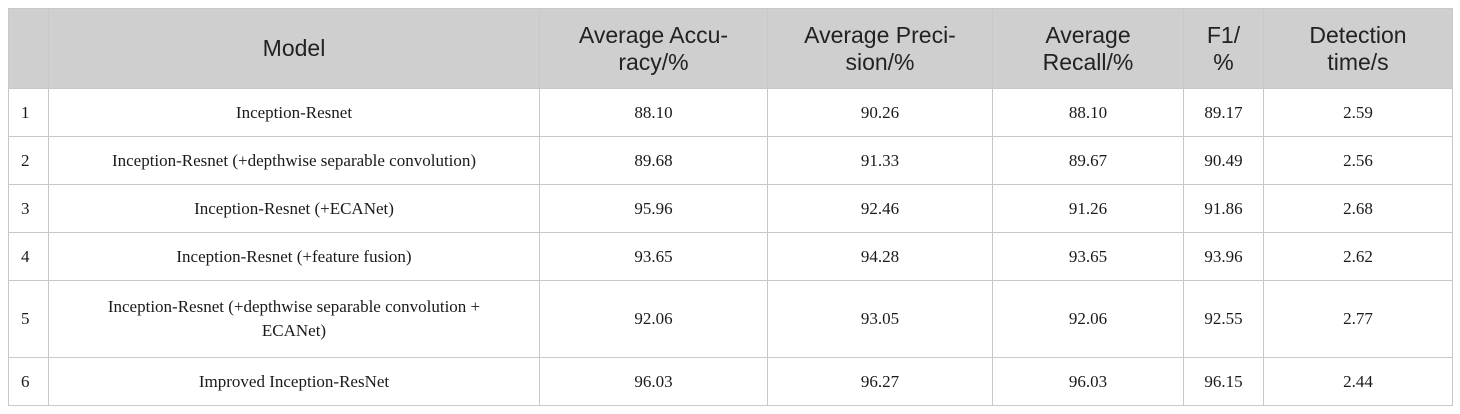 This screenshot has width=1460, height=414. What do you see at coordinates (294, 48) in the screenshot?
I see `header-model: Model` at bounding box center [294, 48].